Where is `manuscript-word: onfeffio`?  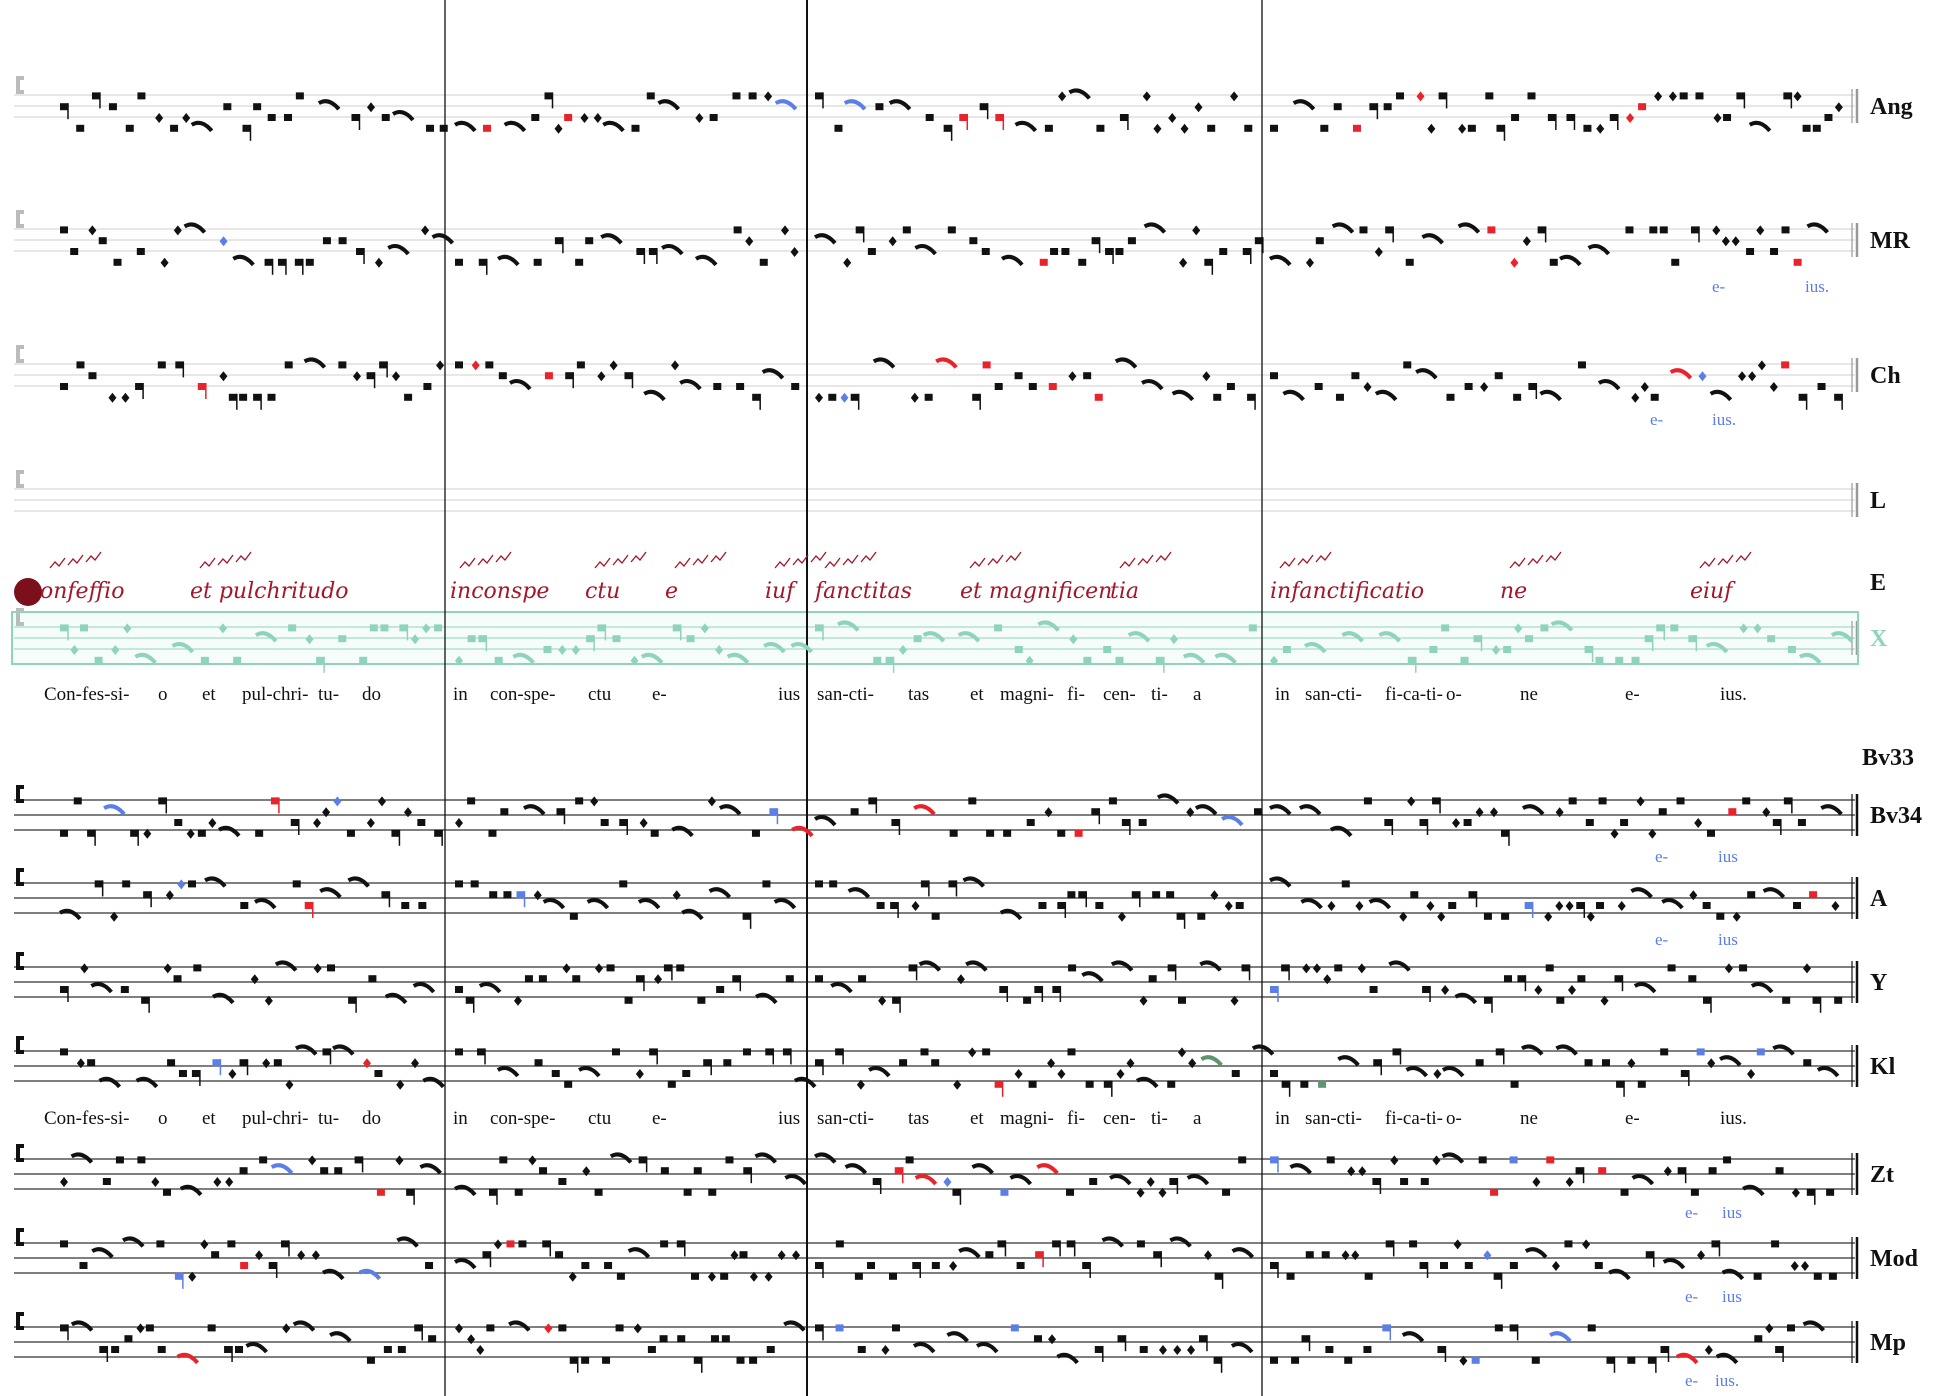 manuscript-word: onfeffio is located at coordinates (82, 591).